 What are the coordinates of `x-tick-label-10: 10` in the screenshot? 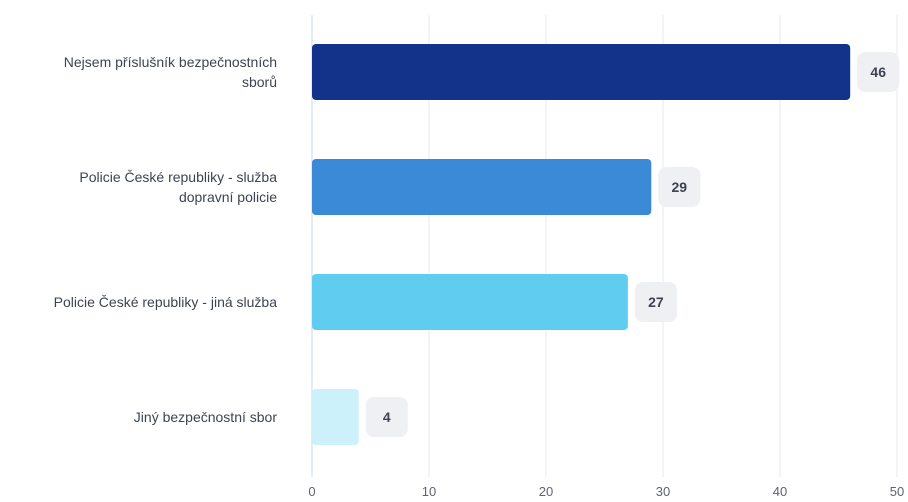 It's located at (429, 491).